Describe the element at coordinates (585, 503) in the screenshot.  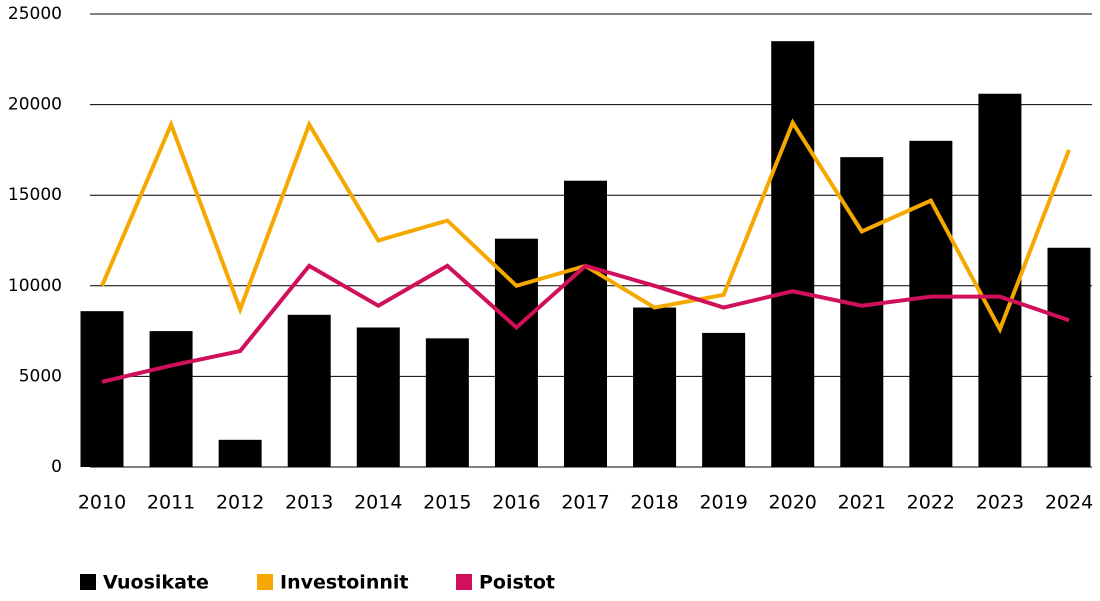
I see `x-tick-label: 2017` at that location.